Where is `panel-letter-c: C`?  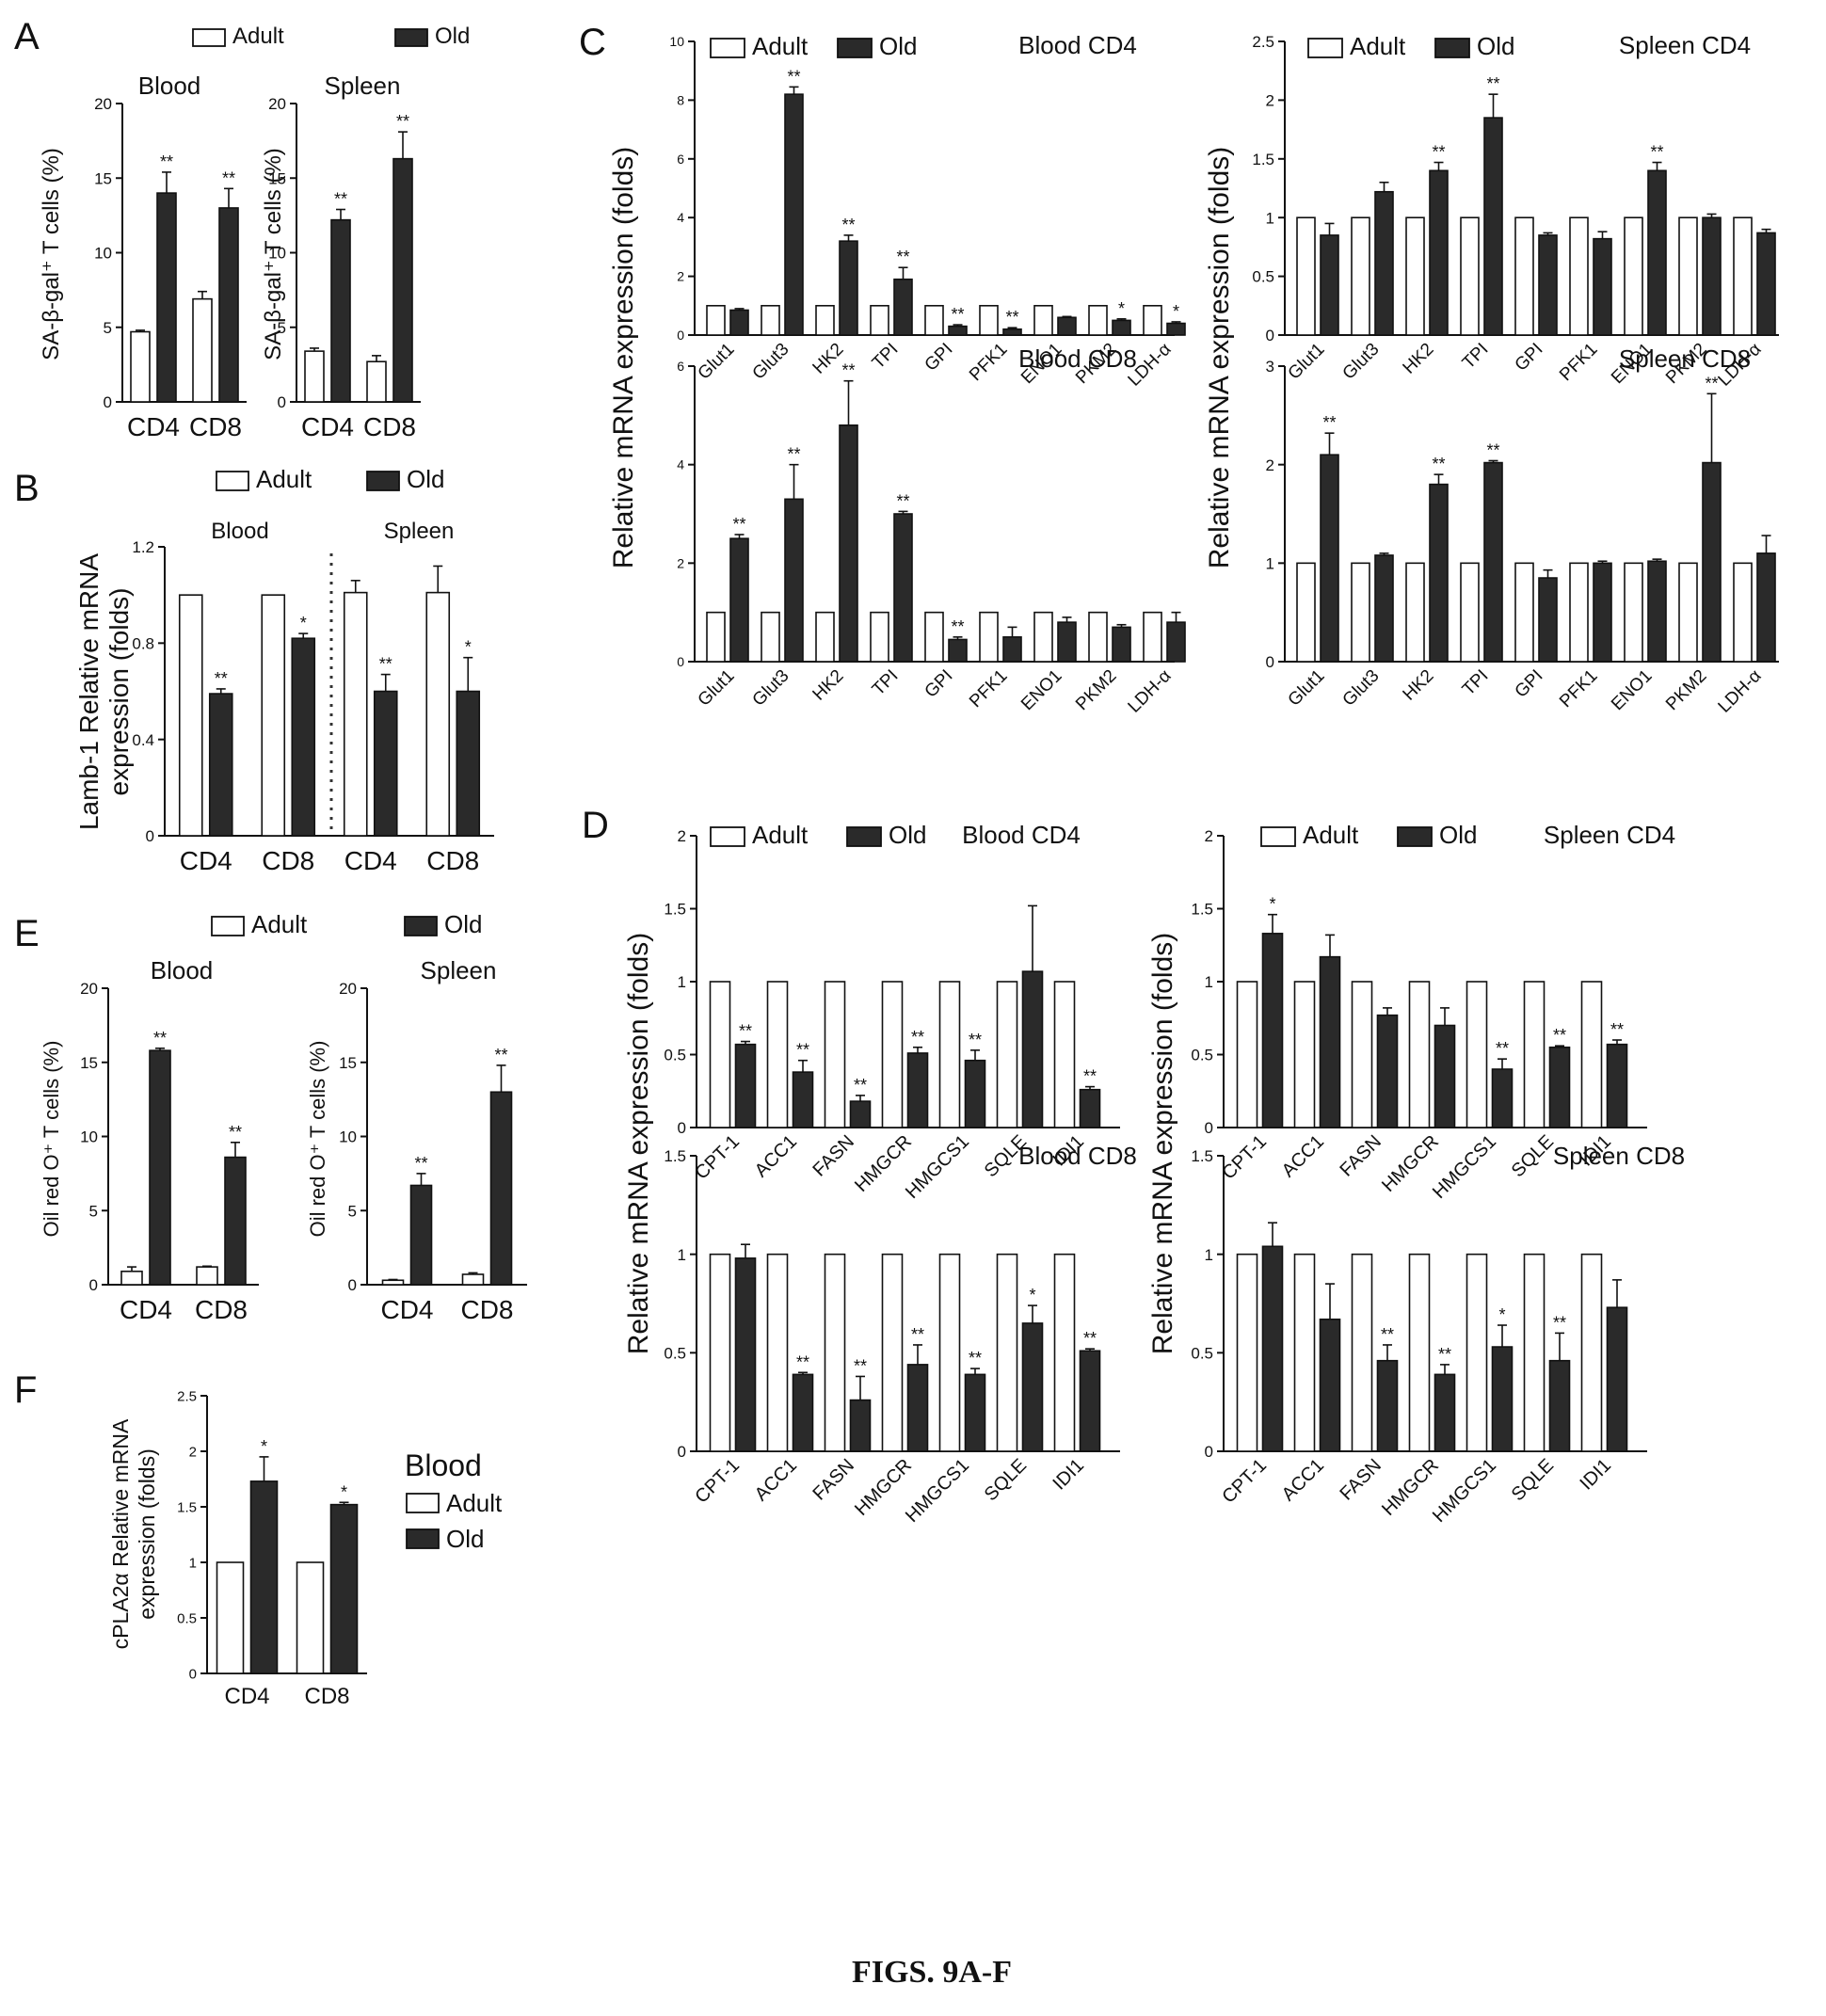 panel-letter-c: C is located at coordinates (592, 42).